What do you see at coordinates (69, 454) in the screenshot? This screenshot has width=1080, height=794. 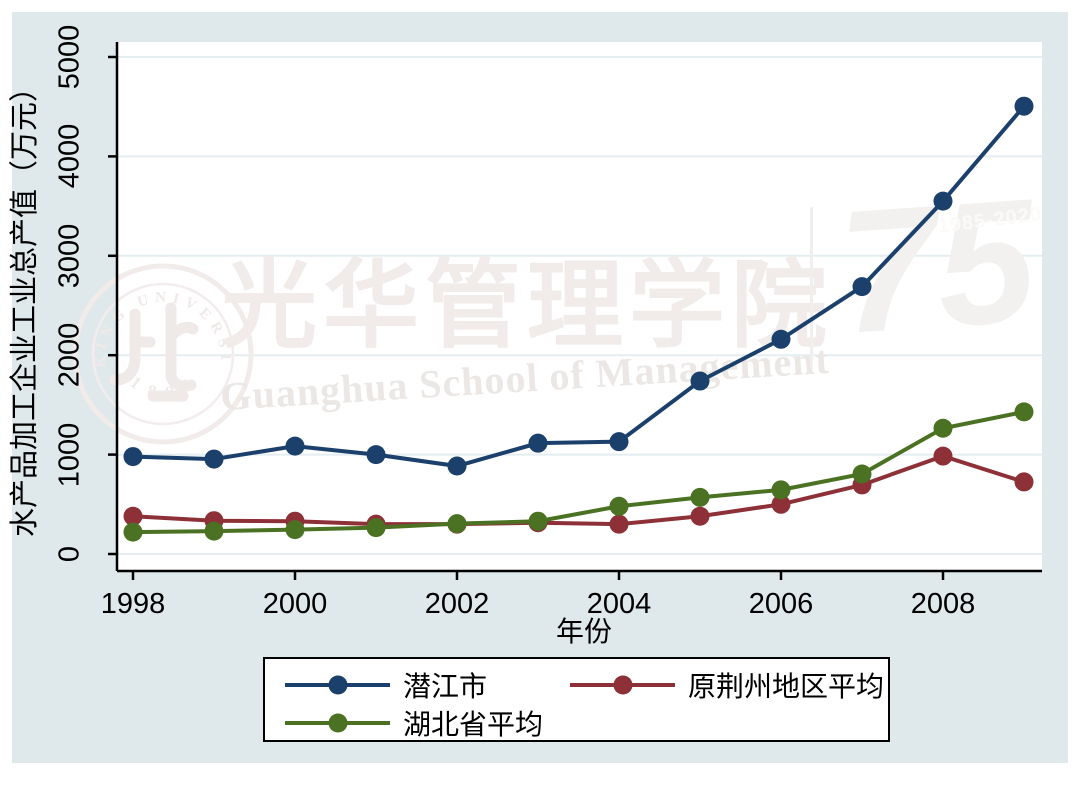 I see `y-tick-label: 1000` at bounding box center [69, 454].